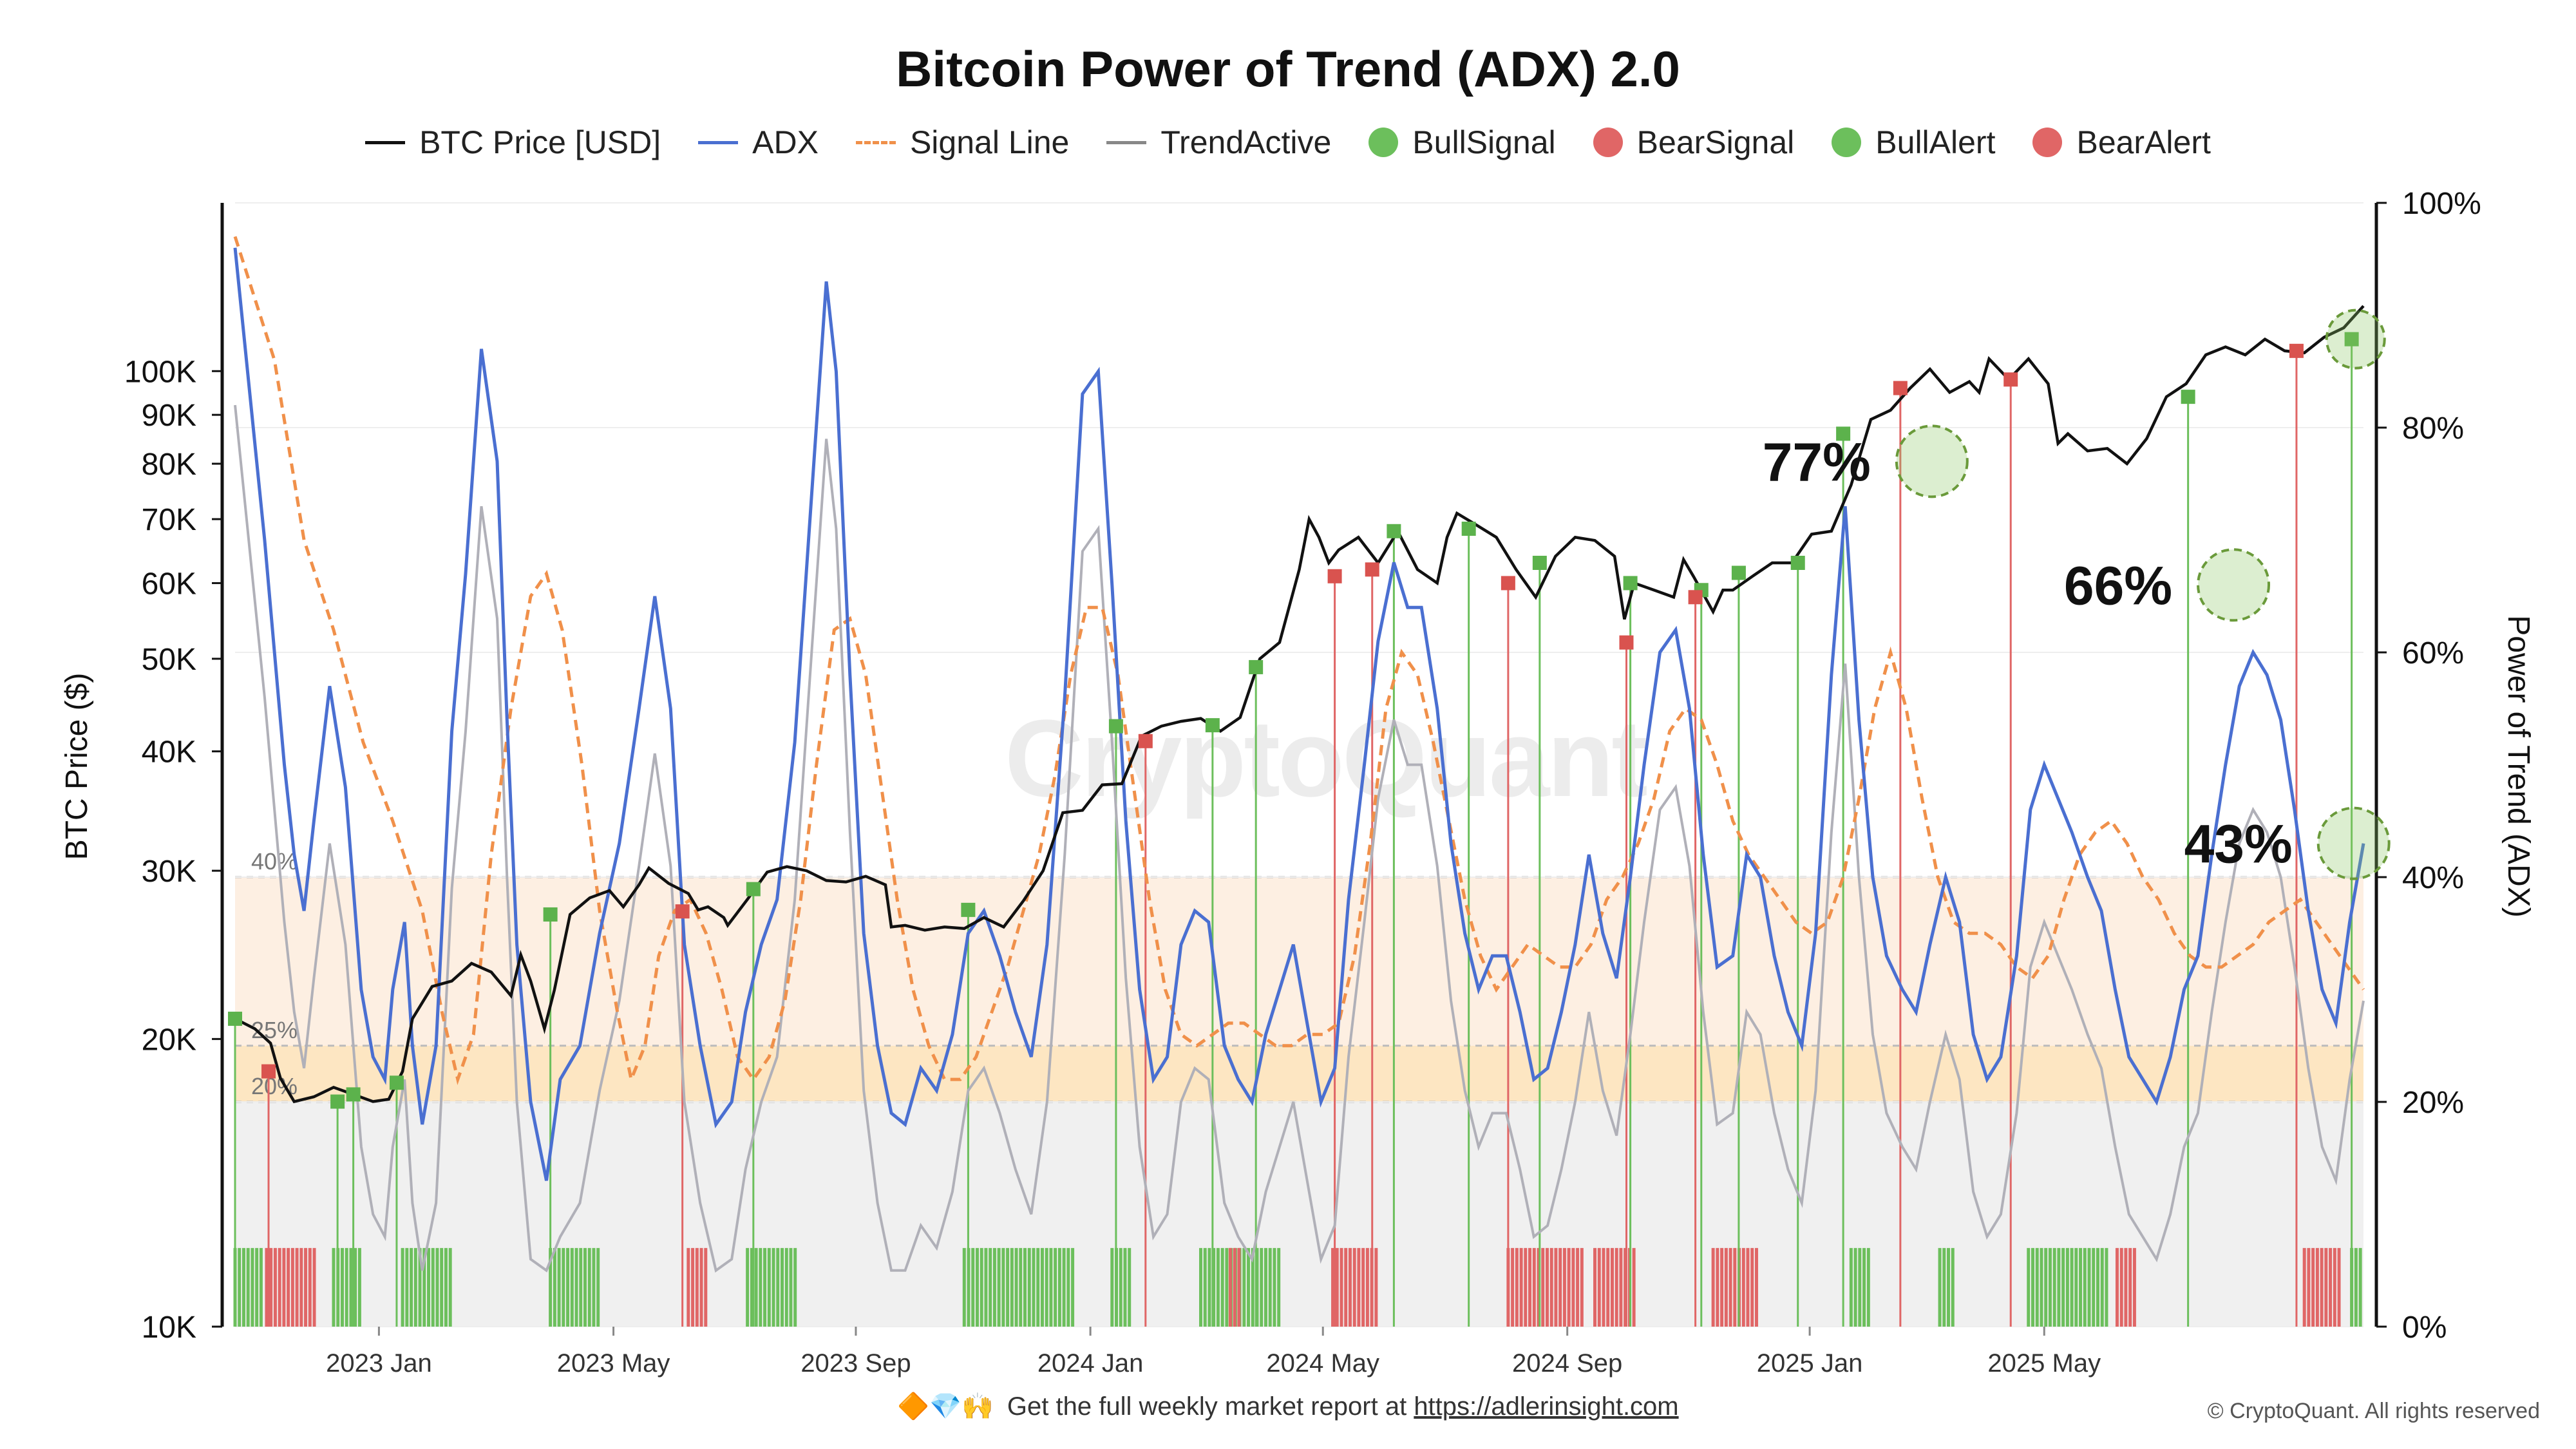 Image resolution: width=2576 pixels, height=1449 pixels. What do you see at coordinates (1322, 1364) in the screenshot?
I see `x-tick-label: 2024 May` at bounding box center [1322, 1364].